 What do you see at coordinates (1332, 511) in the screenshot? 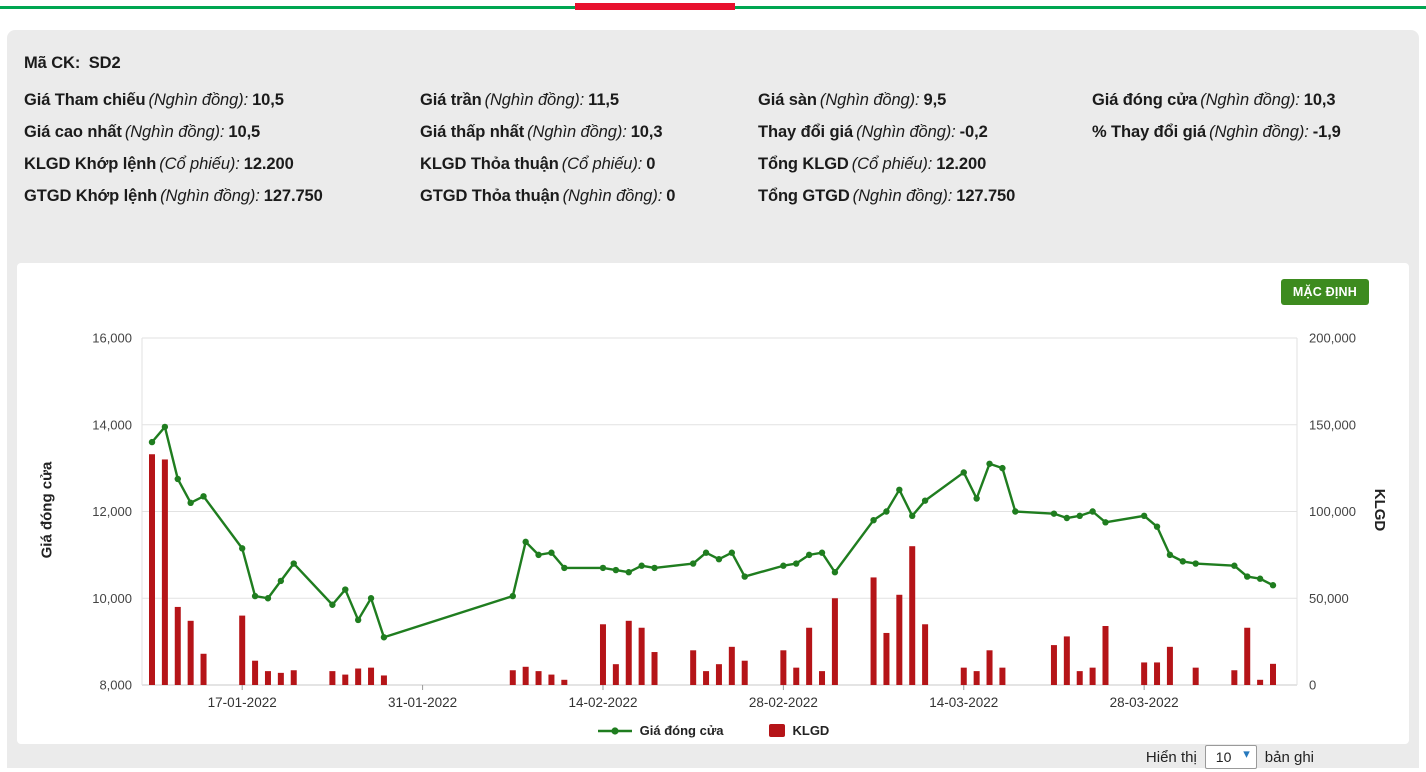
I see `svg-text: 100,000` at bounding box center [1332, 511].